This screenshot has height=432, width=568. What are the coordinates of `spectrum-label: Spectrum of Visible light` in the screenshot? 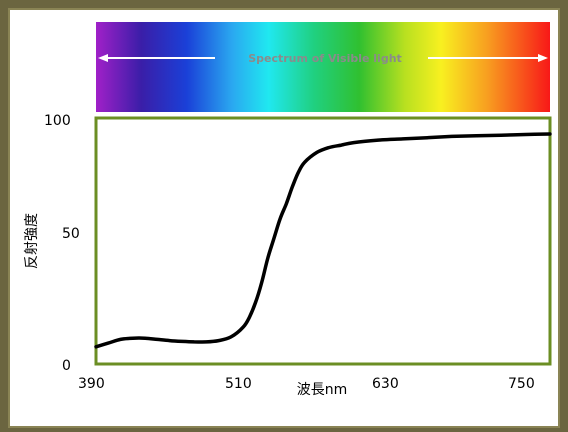 It's located at (325, 58).